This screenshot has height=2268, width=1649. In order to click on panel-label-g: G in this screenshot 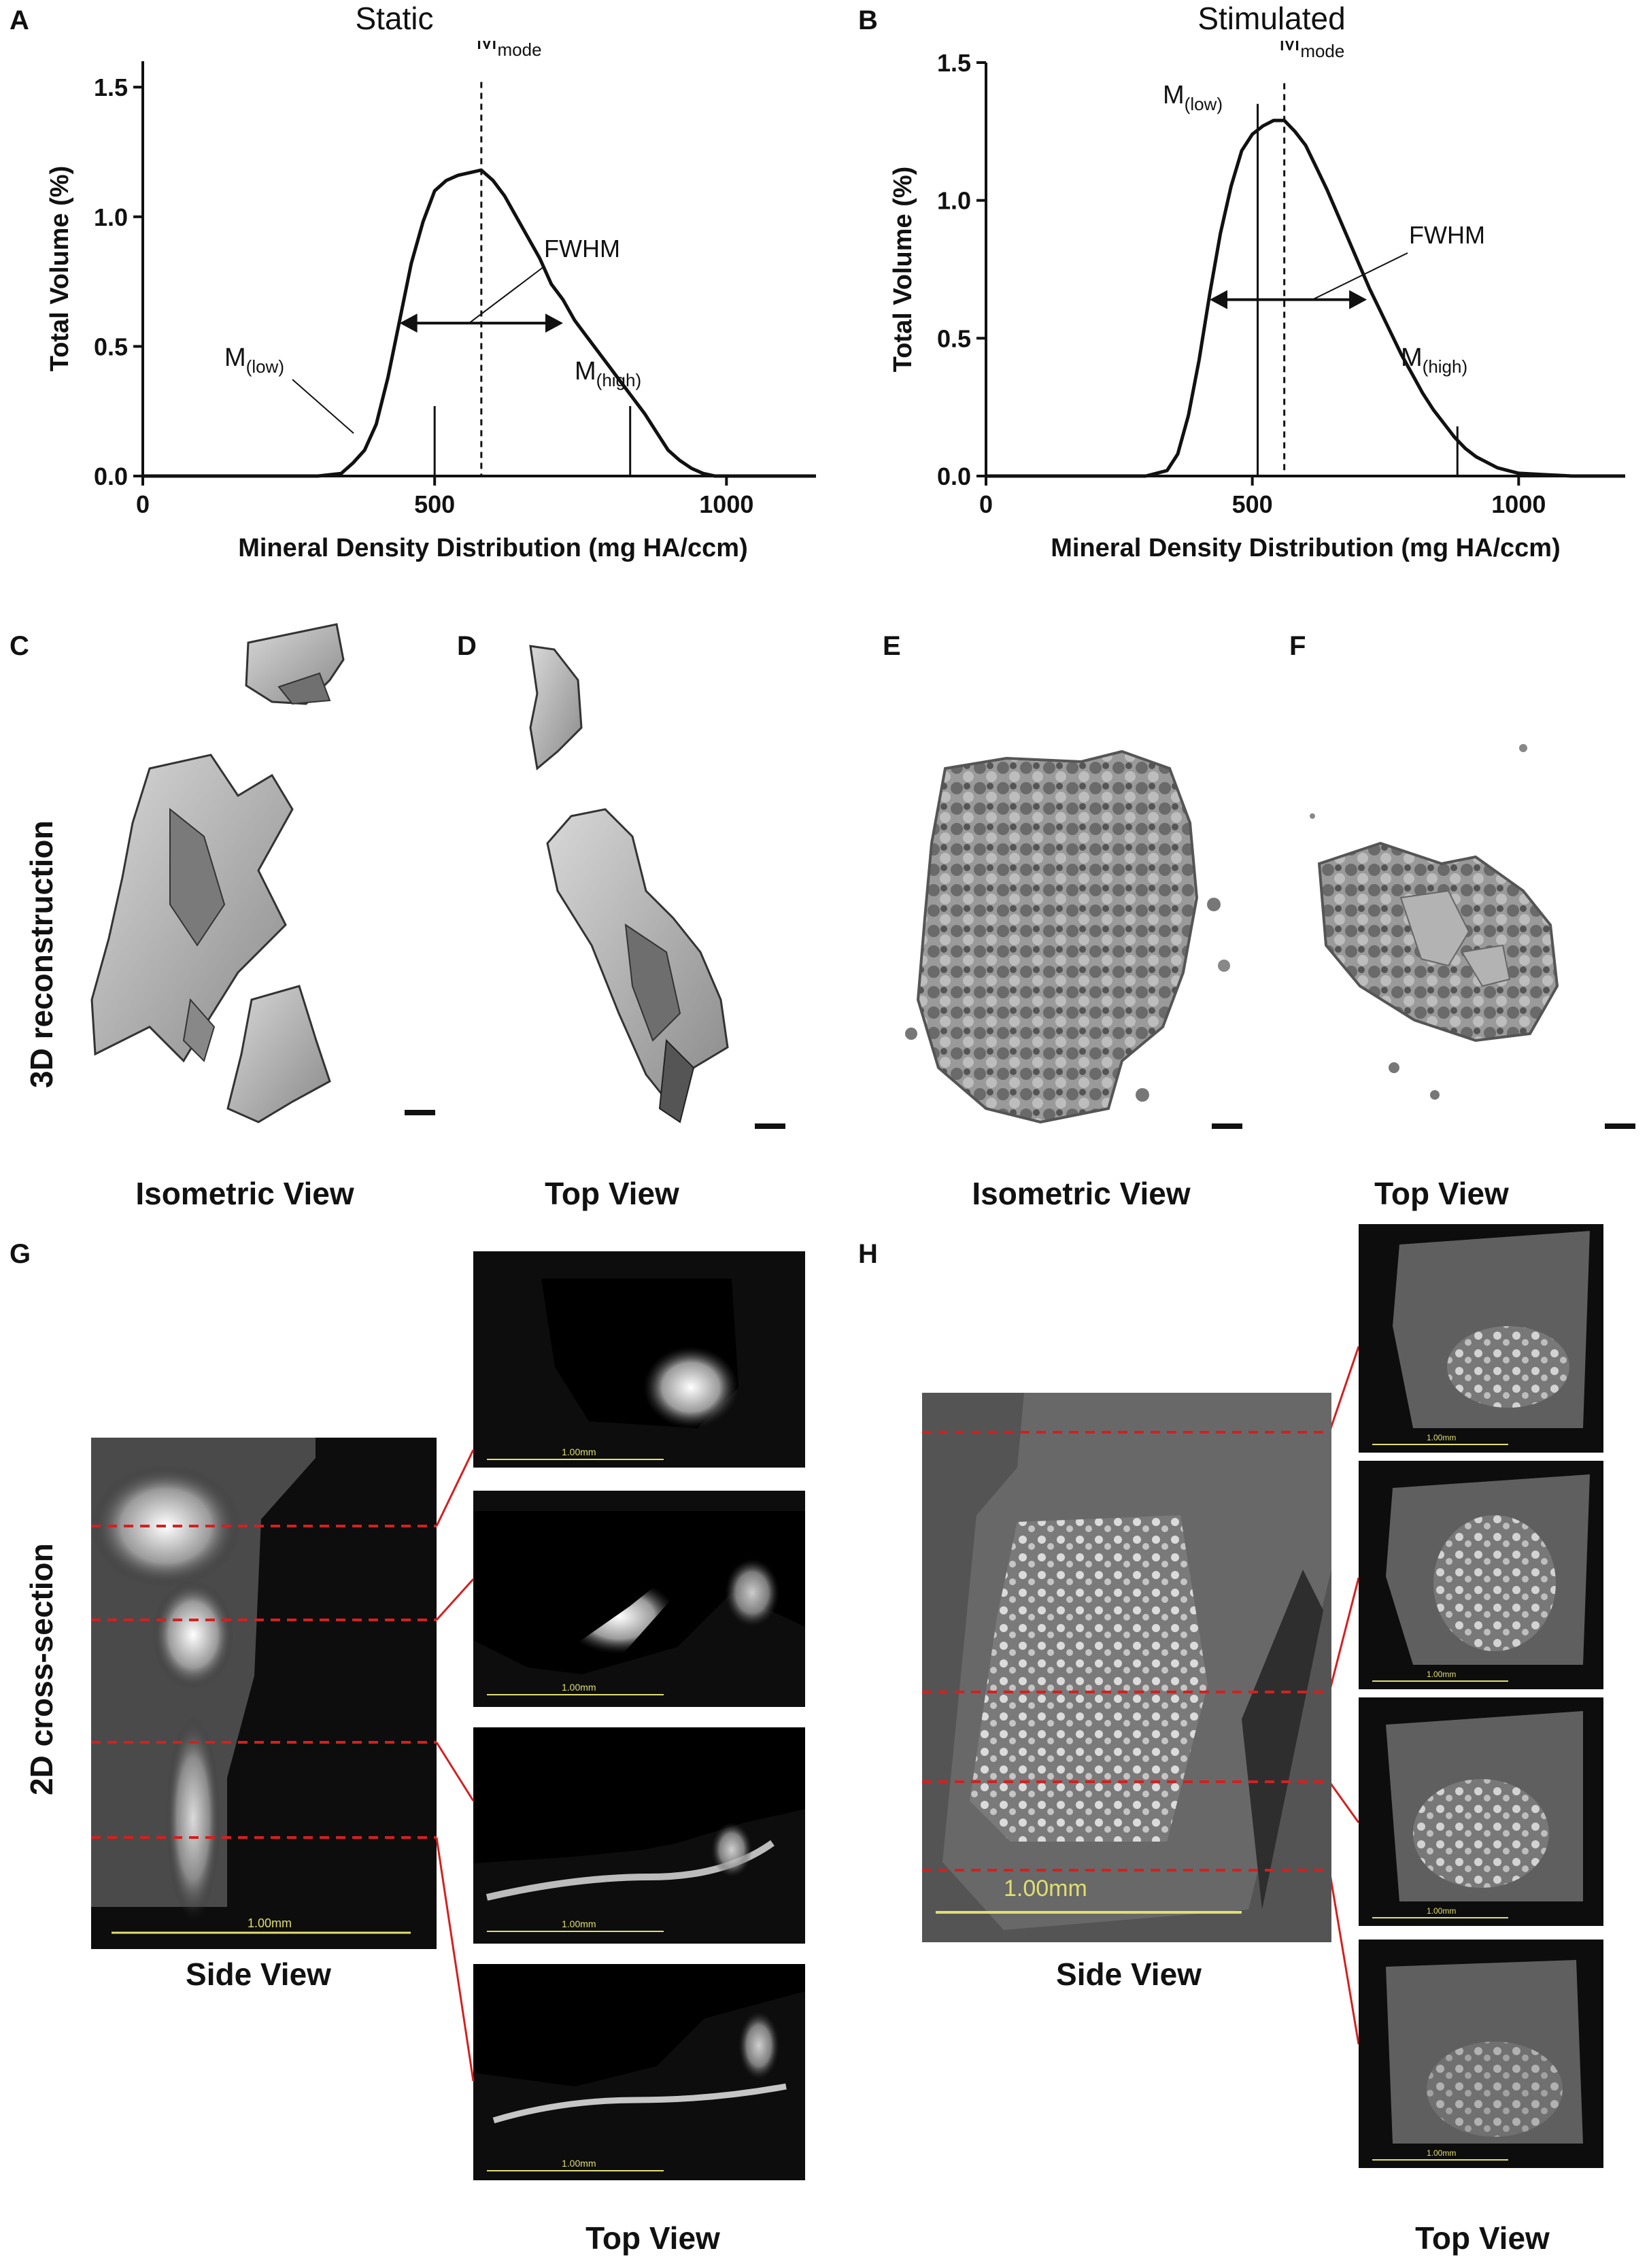, I will do `click(21, 1254)`.